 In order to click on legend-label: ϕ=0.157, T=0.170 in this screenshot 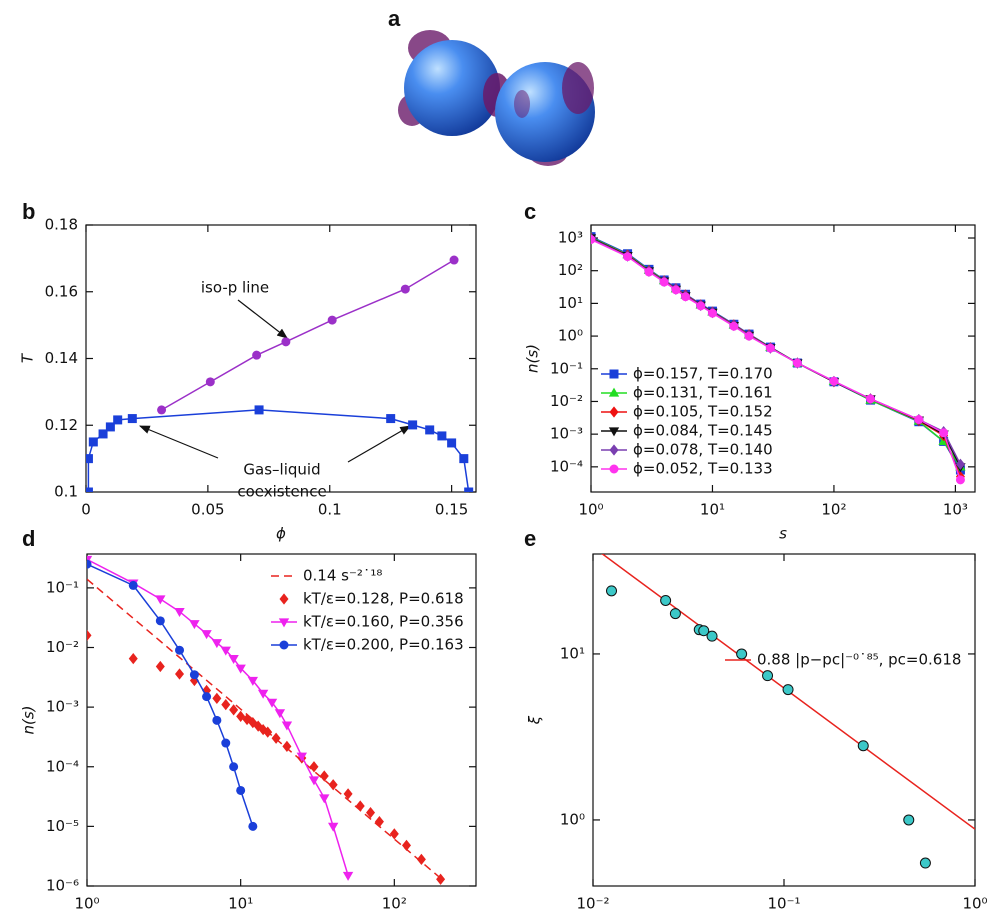, I will do `click(703, 374)`.